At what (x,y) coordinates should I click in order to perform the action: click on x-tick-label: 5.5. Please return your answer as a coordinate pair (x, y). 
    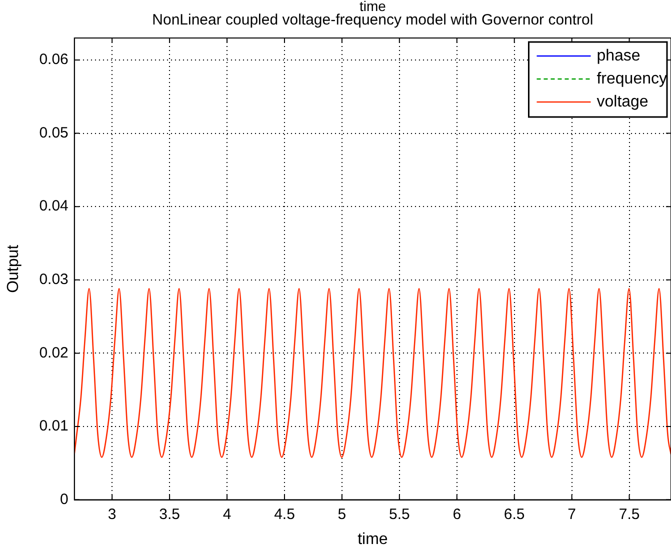
    Looking at the image, I should click on (399, 514).